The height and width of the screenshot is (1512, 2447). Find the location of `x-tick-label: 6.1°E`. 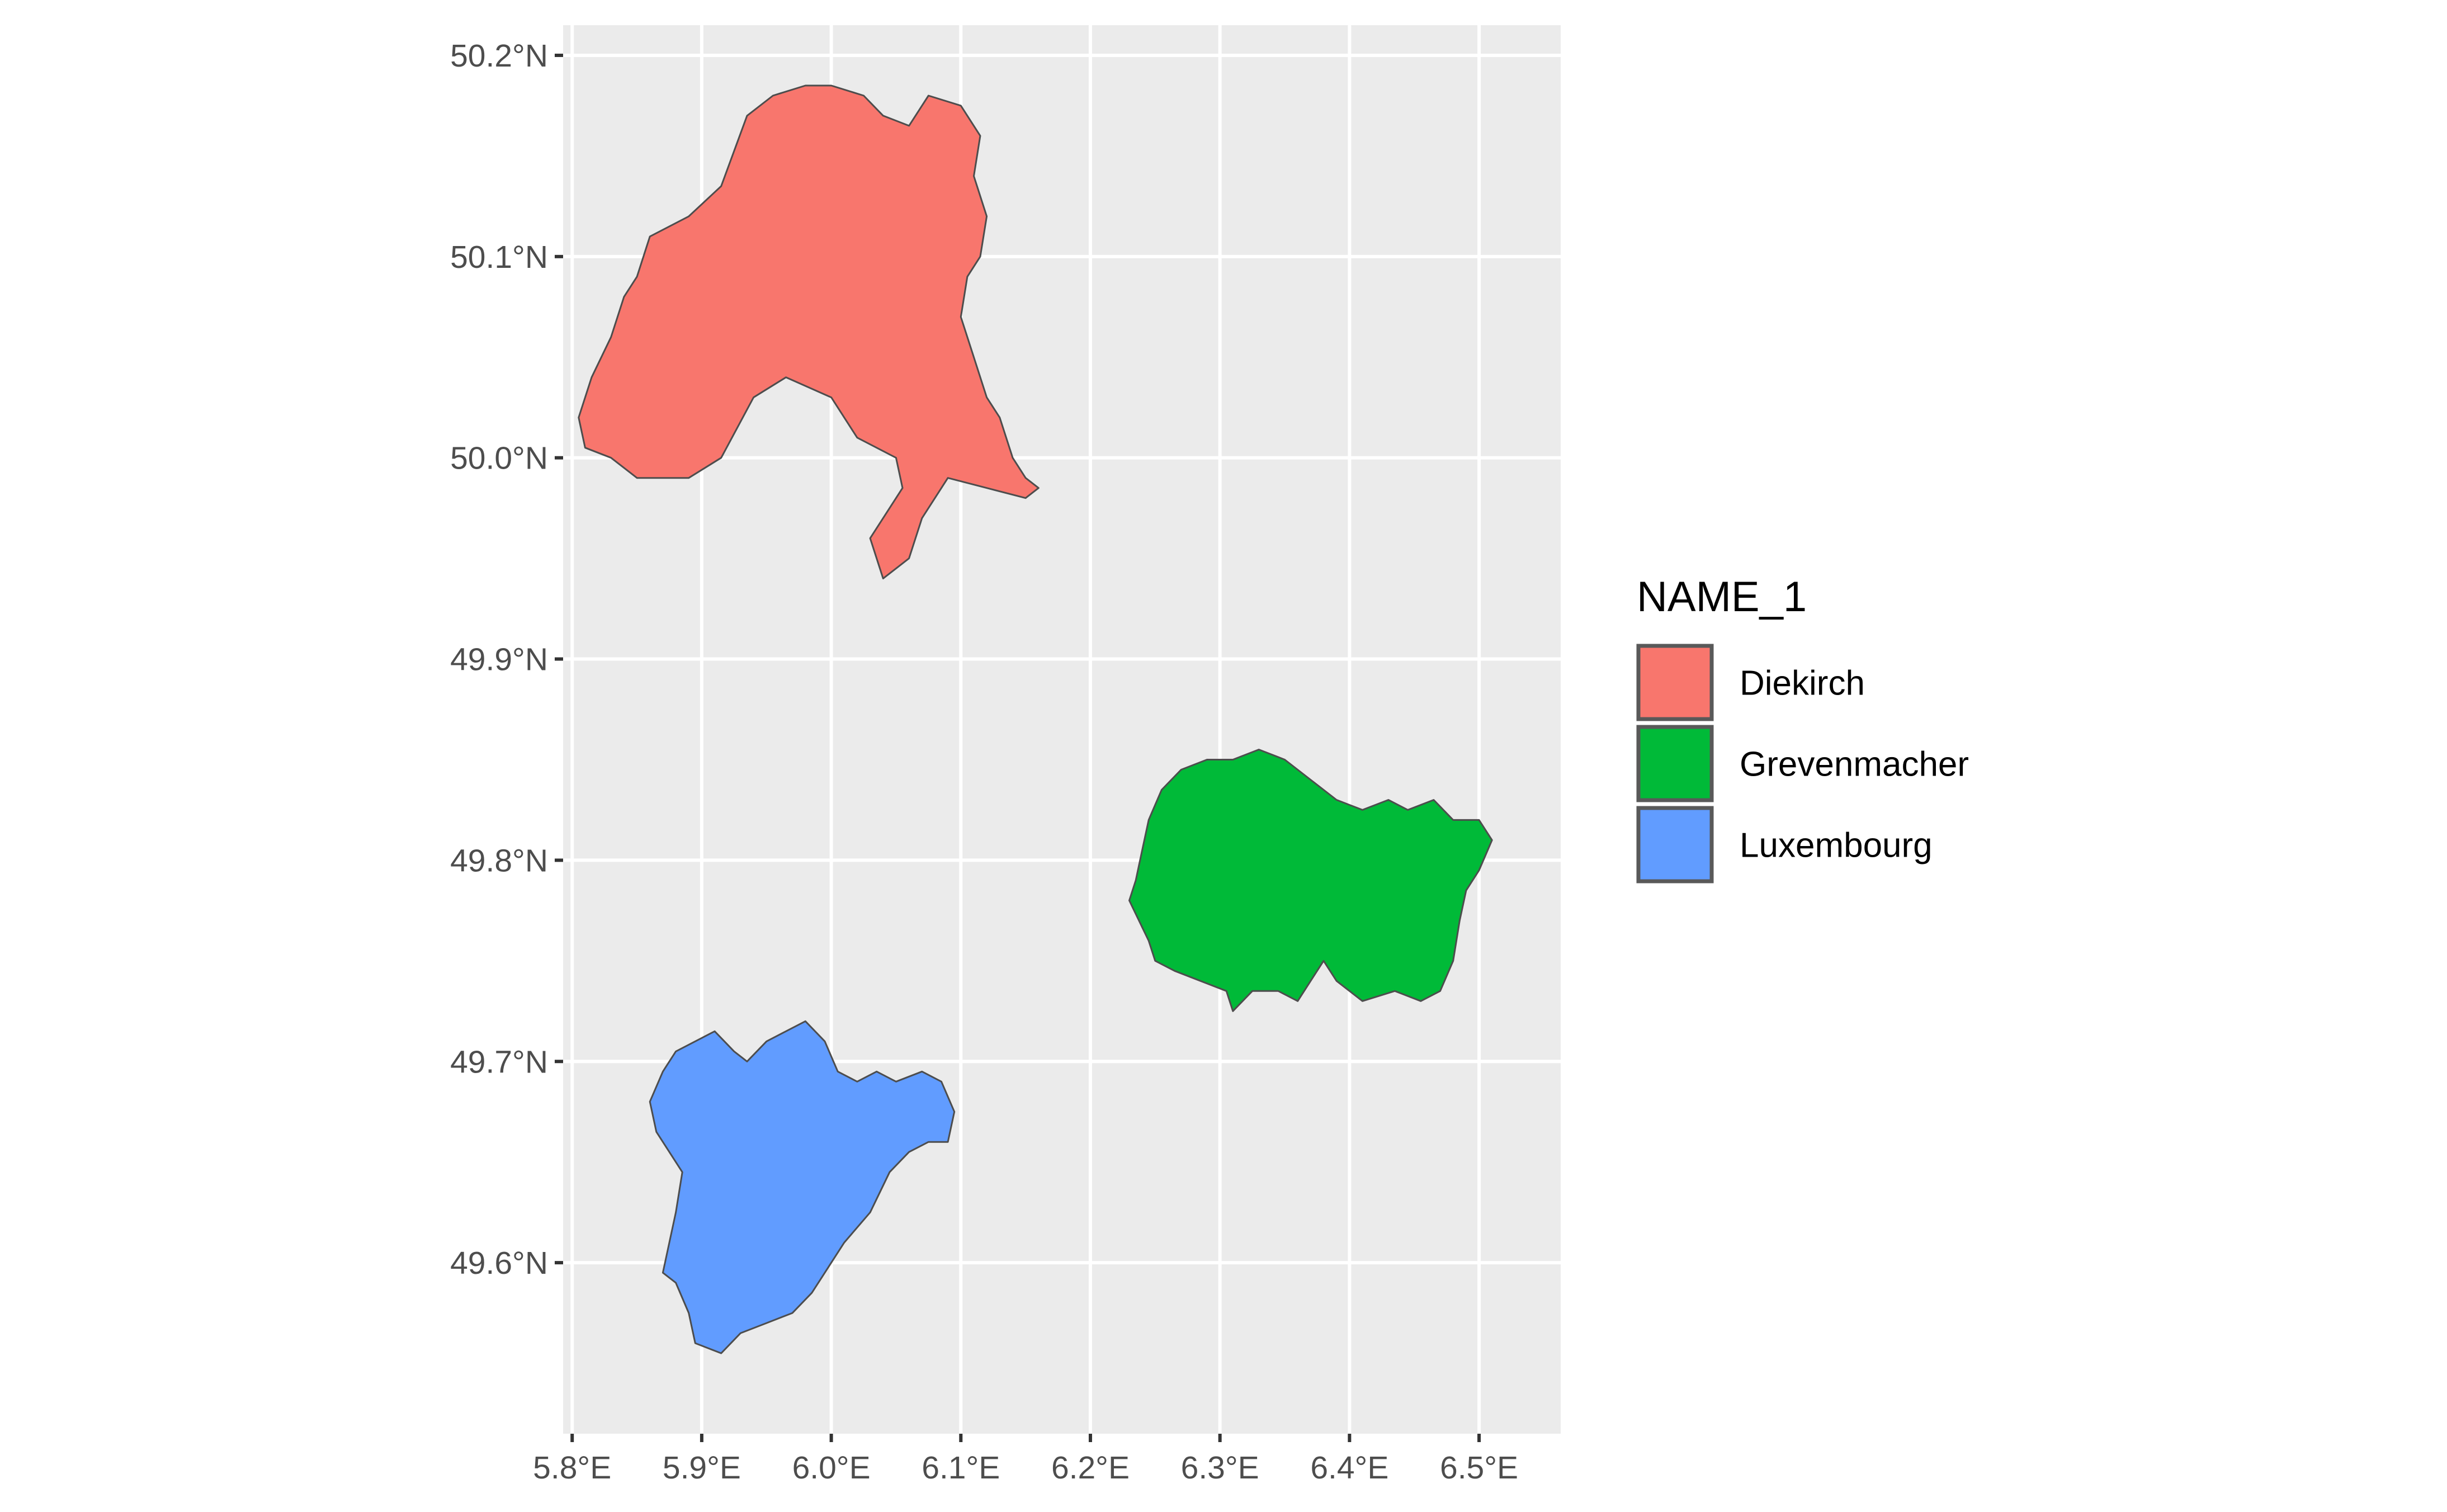

x-tick-label: 6.1°E is located at coordinates (961, 1468).